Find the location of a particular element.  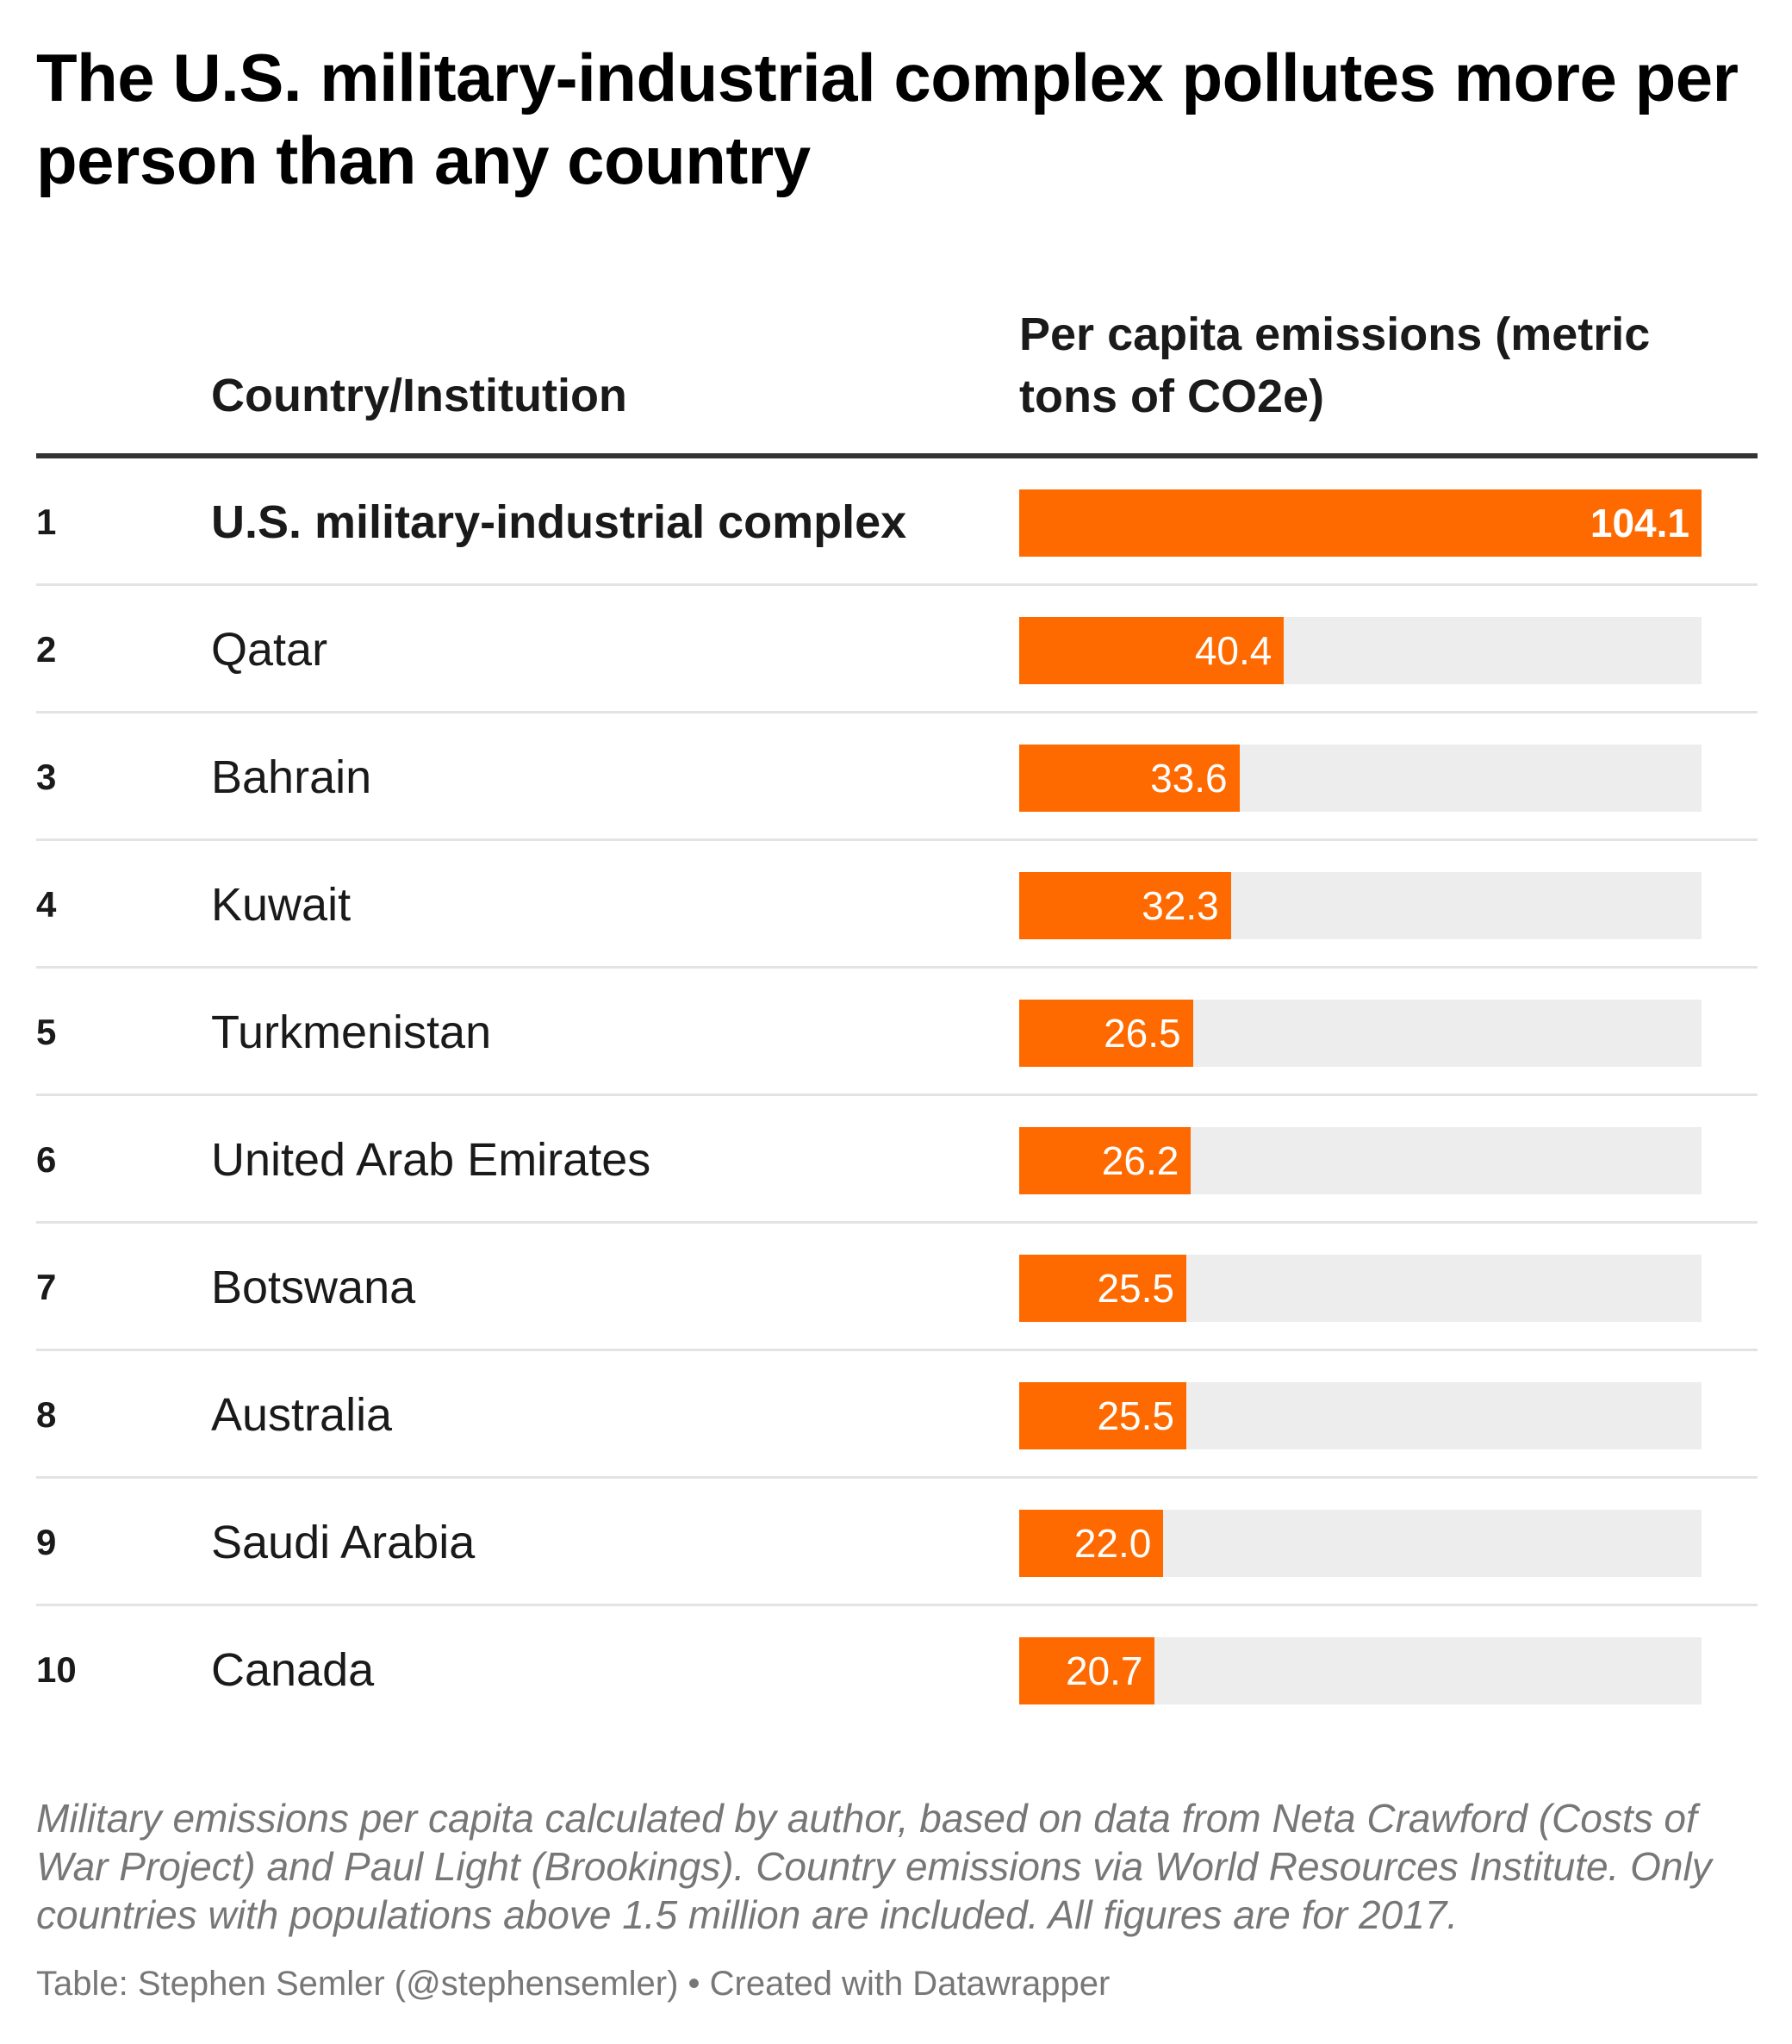

row-country-name: Canada is located at coordinates (293, 1670).